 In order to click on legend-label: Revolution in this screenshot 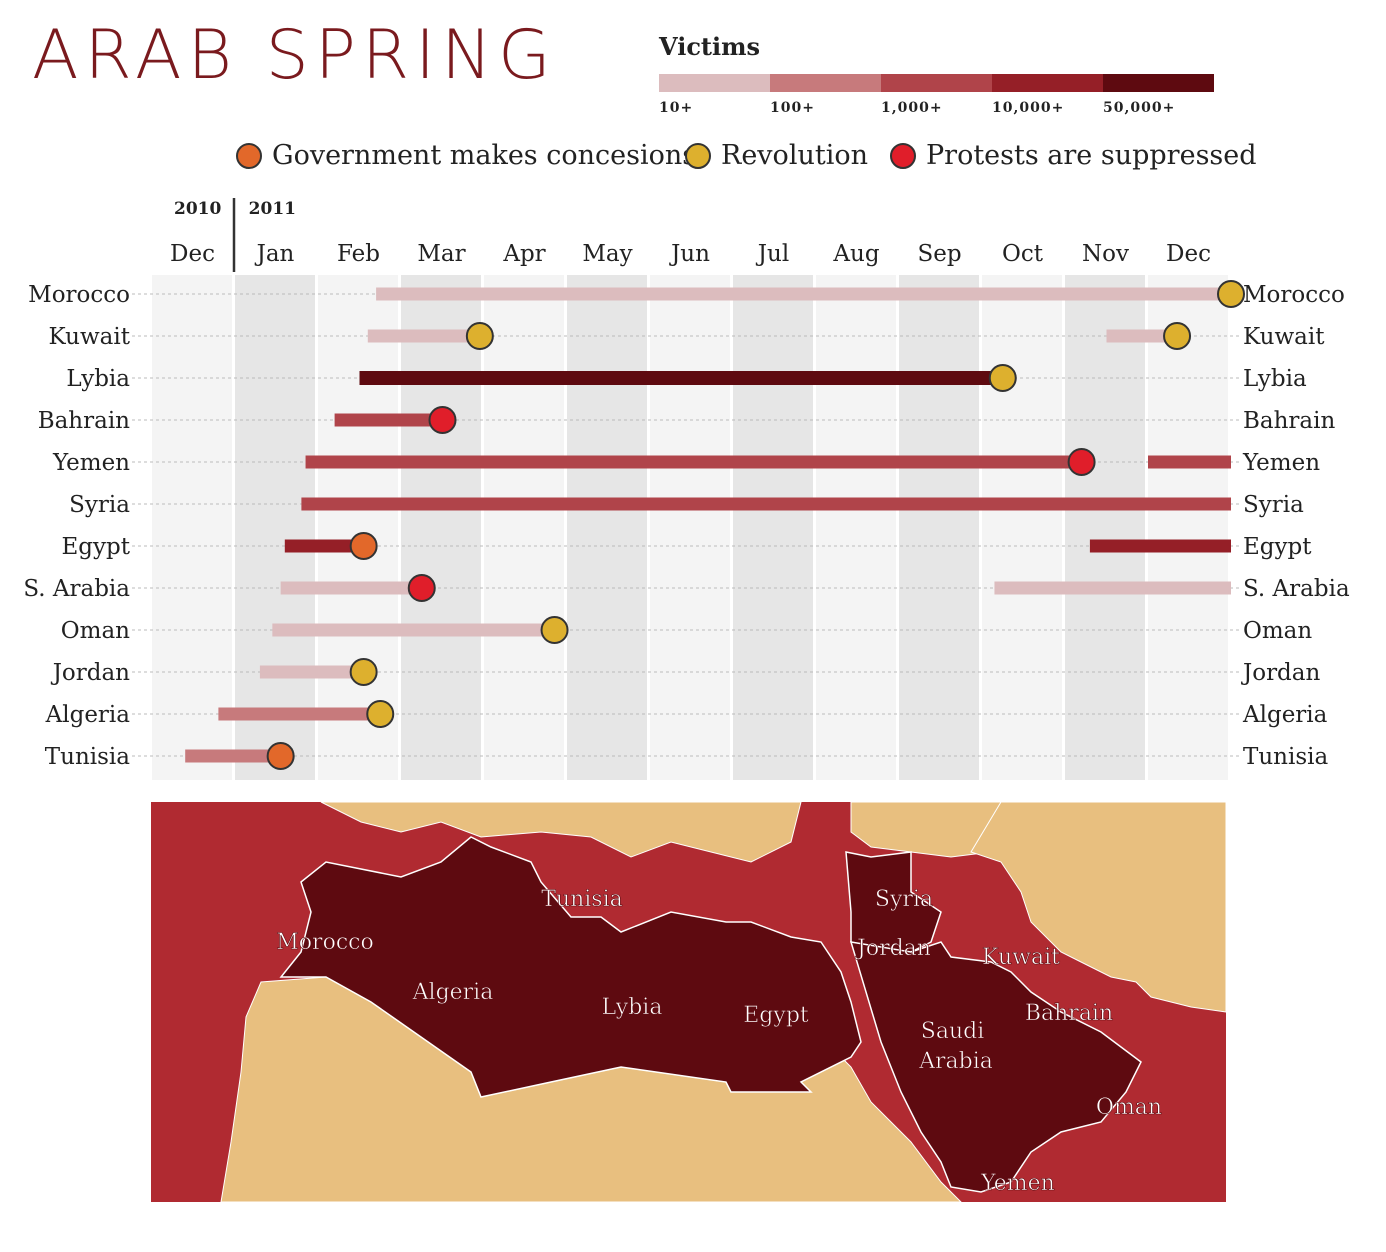, I will do `click(794, 155)`.